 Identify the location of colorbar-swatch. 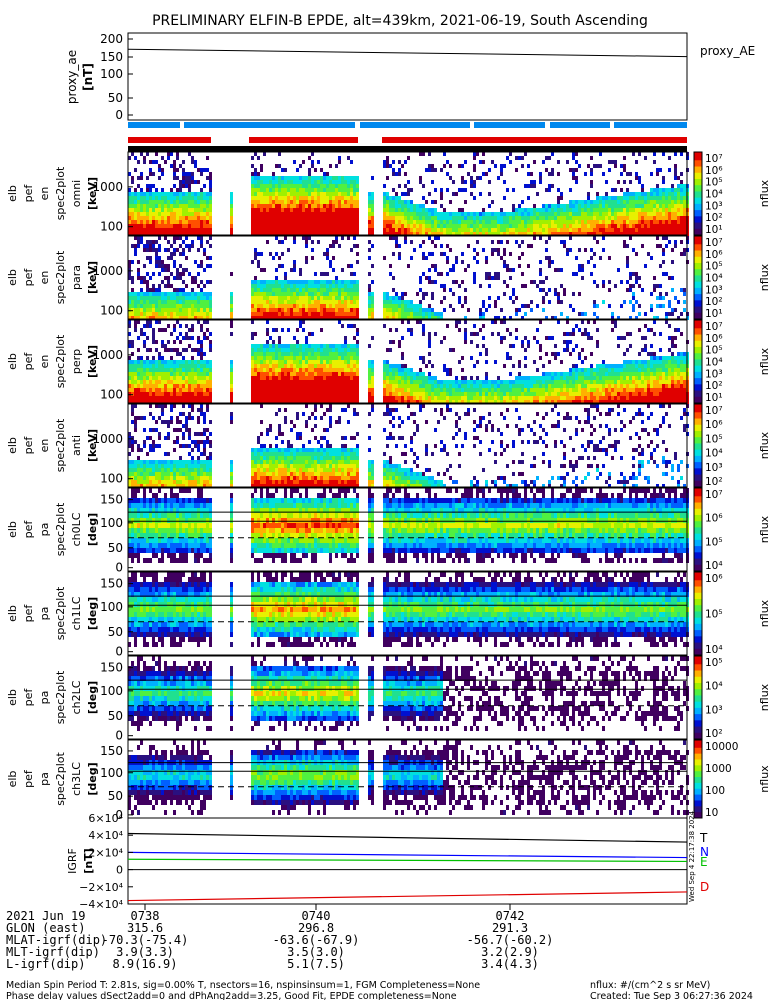
(698, 316).